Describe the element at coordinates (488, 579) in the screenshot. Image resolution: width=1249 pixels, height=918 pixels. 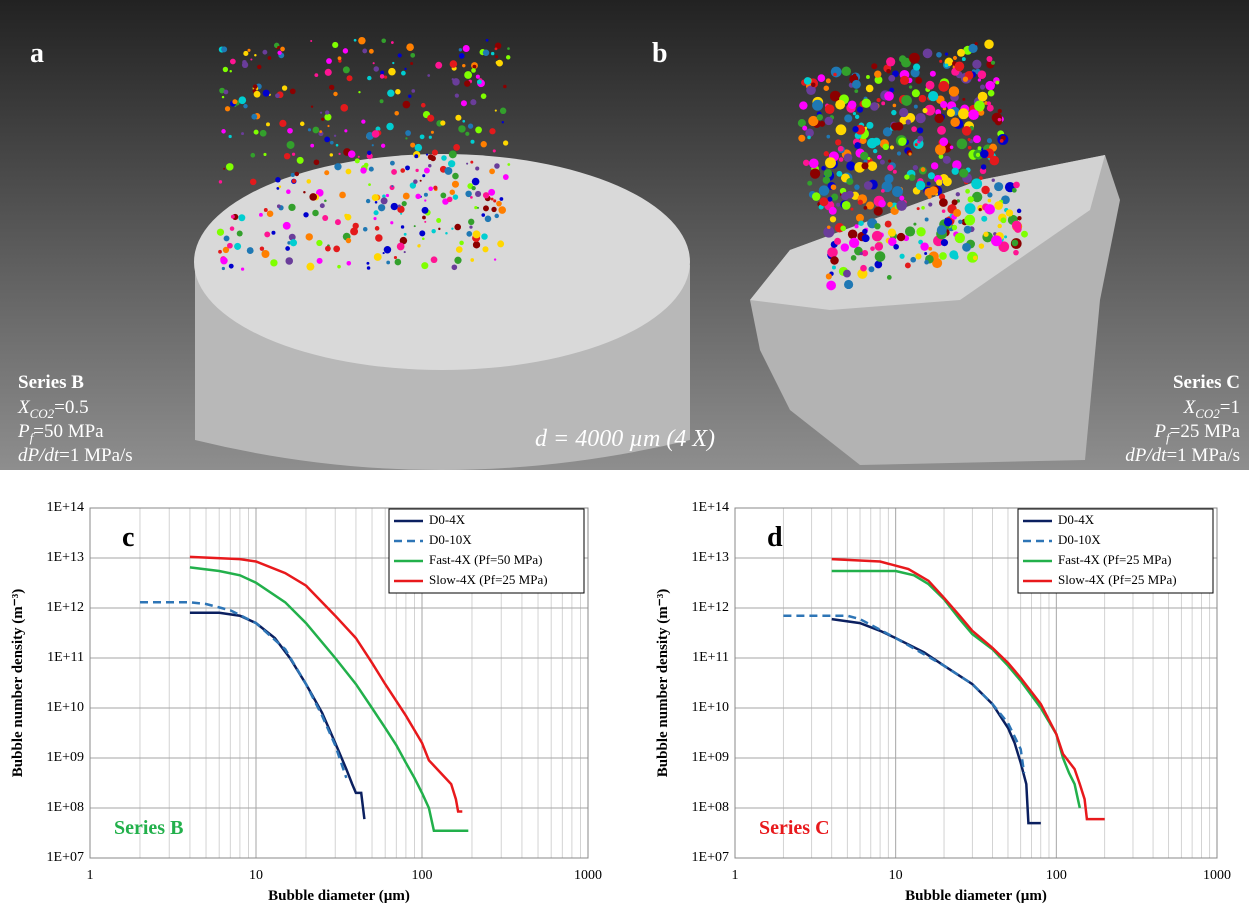
I see `legend-label: Slow-4X (Pf=25 MPa)` at that location.